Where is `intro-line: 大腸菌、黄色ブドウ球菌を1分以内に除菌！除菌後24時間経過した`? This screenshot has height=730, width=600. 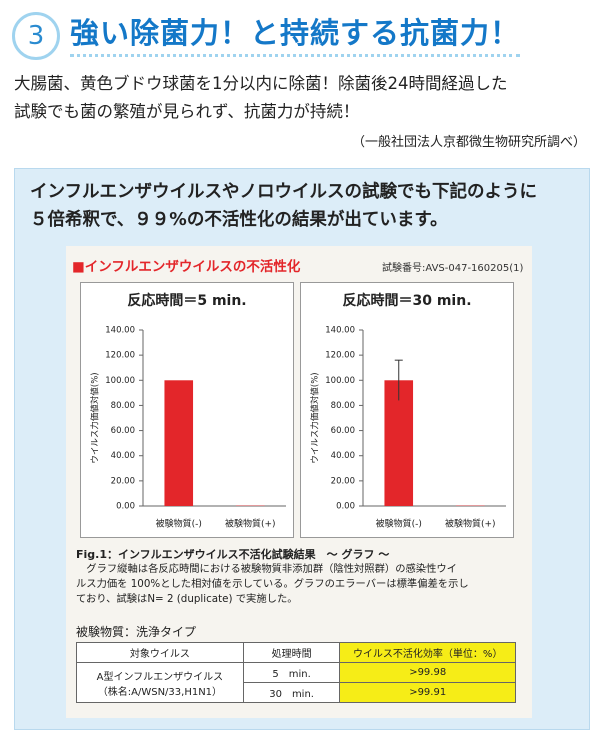
intro-line: 大腸菌、黄色ブドウ球菌を1分以内に除菌！除菌後24時間経過した is located at coordinates (261, 84).